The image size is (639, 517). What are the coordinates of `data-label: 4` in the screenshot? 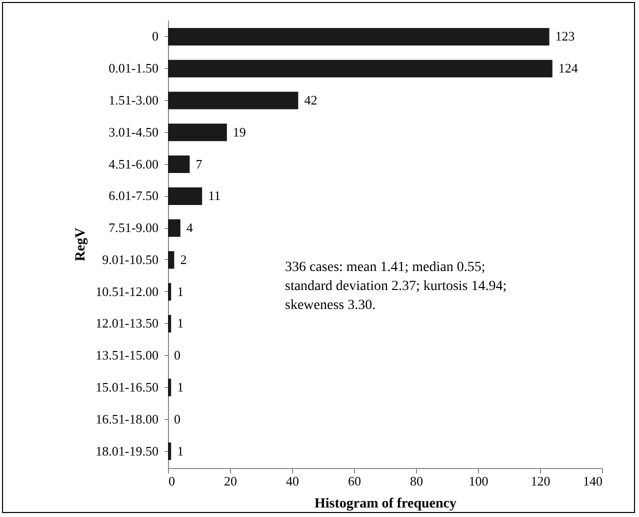 It's located at (190, 228).